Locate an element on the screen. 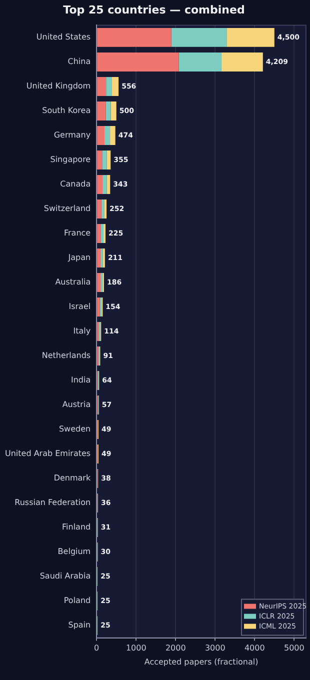 This screenshot has width=310, height=680. y-tick-label: Switzerland is located at coordinates (67, 209).